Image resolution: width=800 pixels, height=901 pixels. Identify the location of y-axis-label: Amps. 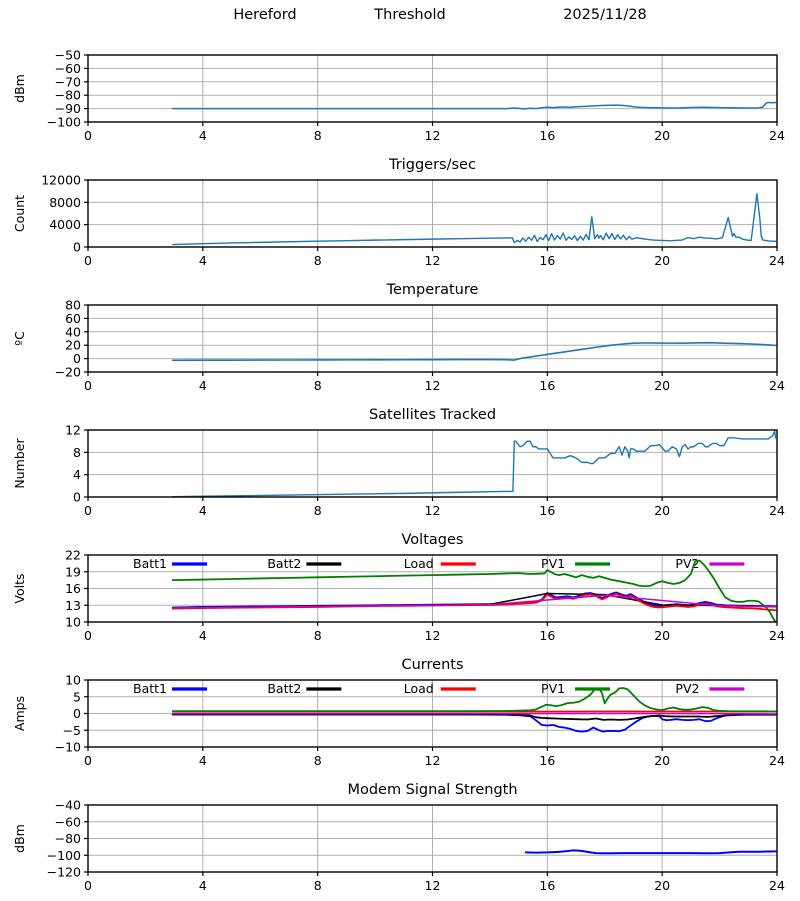
(19, 713).